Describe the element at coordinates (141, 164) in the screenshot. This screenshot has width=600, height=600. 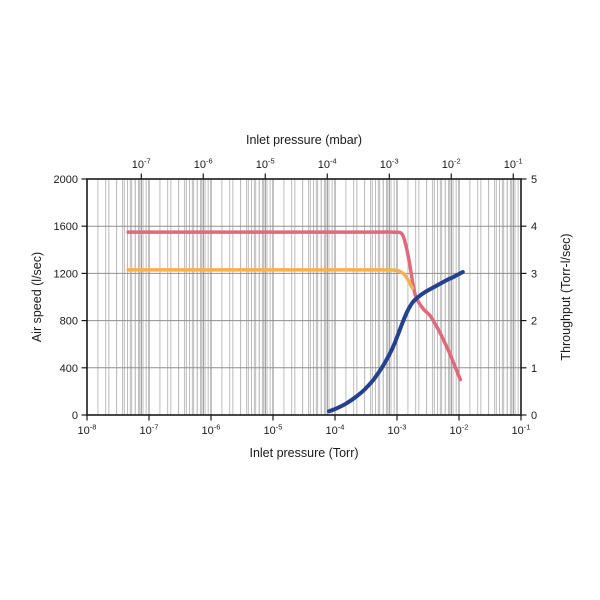
I see `x-tick-label-top: 10⁻⁷` at that location.